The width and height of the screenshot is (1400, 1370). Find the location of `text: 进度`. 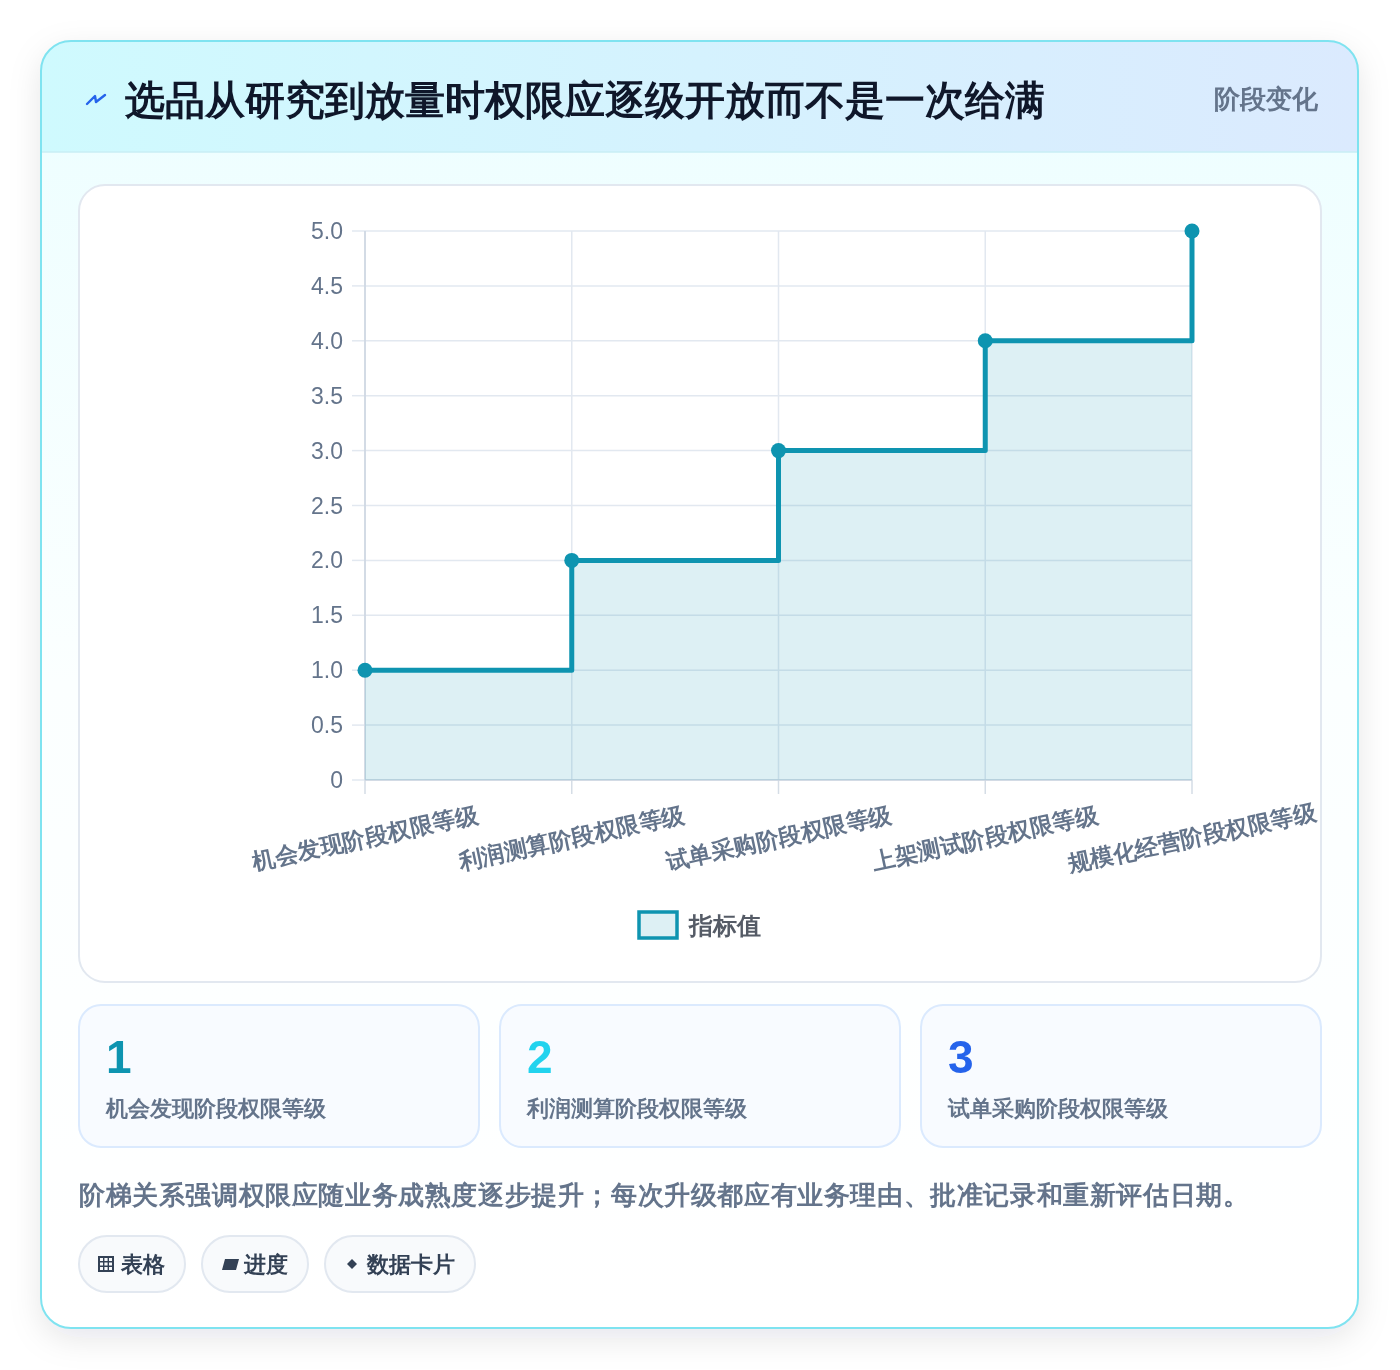

text: 进度 is located at coordinates (265, 1264).